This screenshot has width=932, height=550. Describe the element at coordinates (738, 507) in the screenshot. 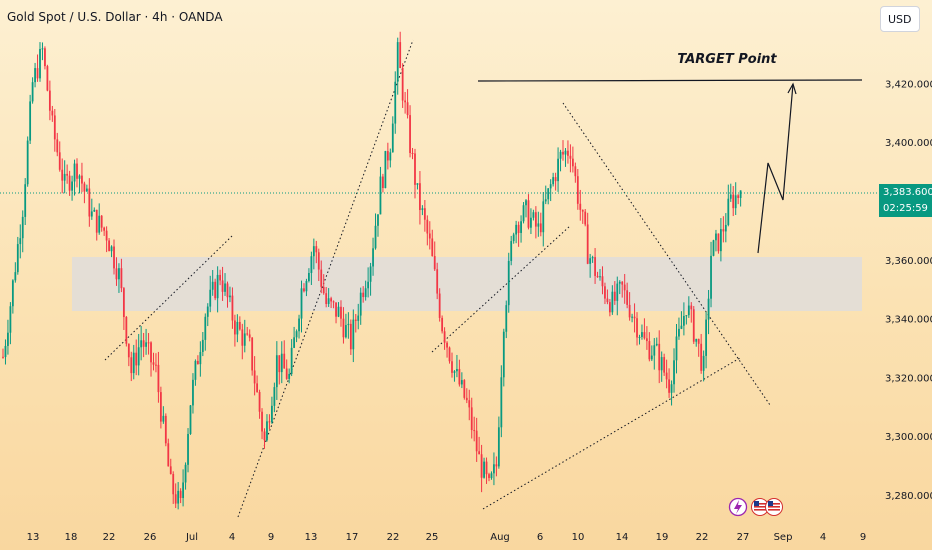

I see `lightning-icon` at that location.